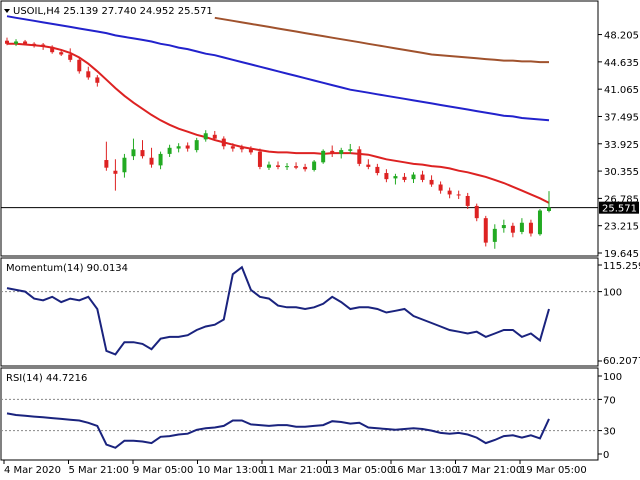 Image resolution: width=640 pixels, height=480 pixels. I want to click on momentum-title: Momentum(14) 90.0134, so click(67, 268).